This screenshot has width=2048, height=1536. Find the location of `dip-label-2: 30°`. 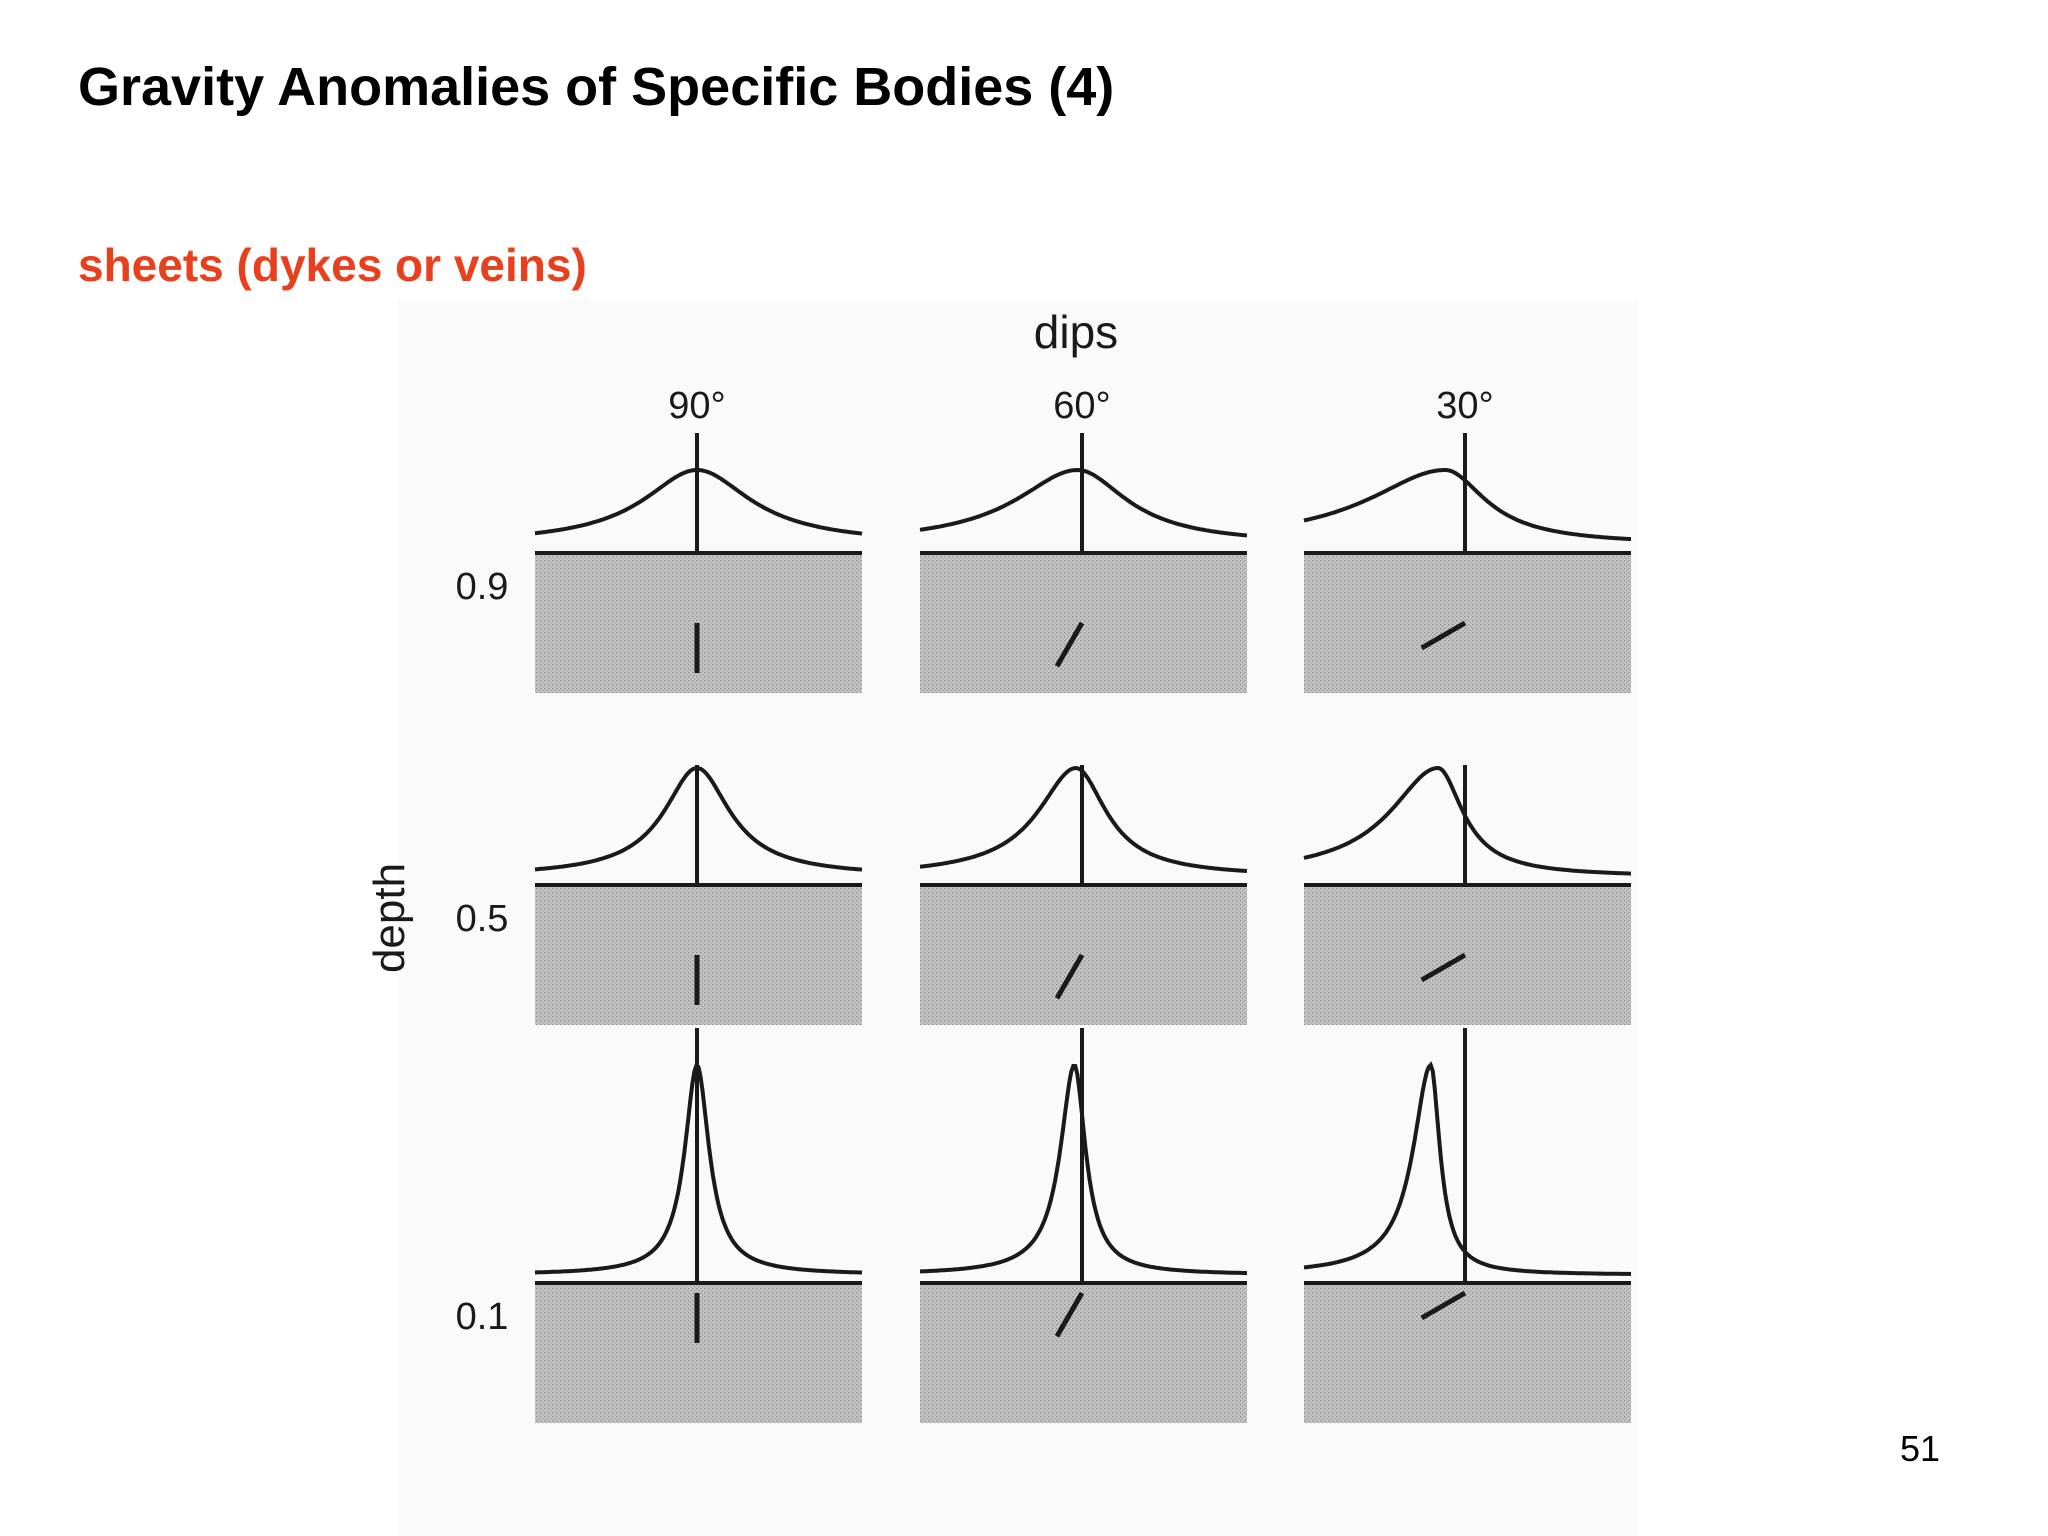

dip-label-2: 30° is located at coordinates (1464, 406).